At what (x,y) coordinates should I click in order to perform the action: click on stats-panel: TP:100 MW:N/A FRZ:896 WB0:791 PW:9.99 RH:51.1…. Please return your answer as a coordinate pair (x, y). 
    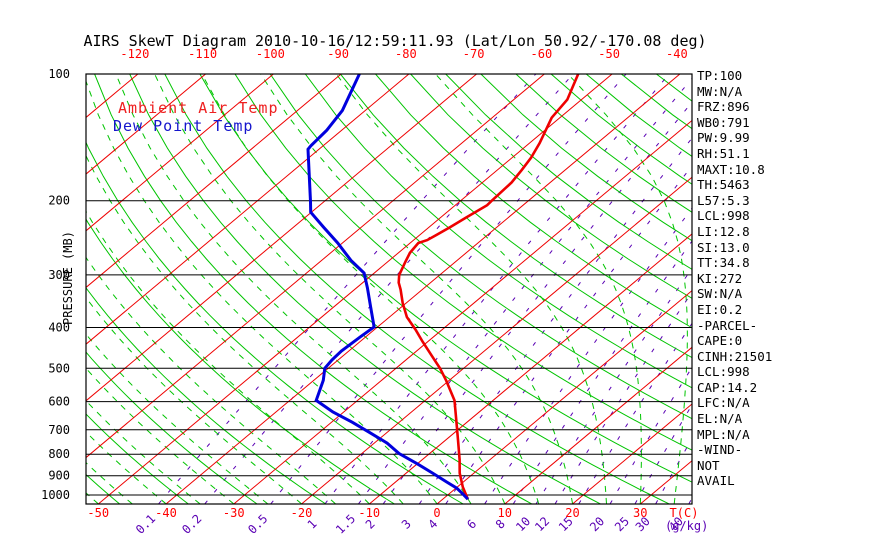
    Looking at the image, I should click on (734, 278).